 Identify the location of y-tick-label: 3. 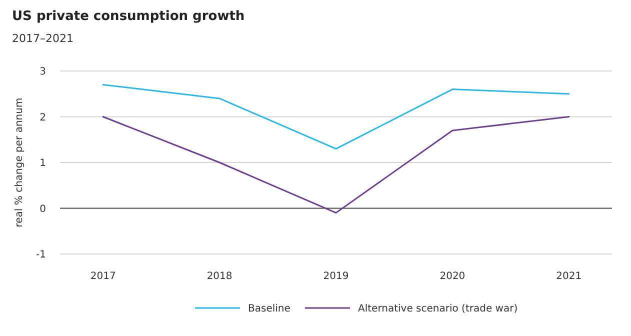
(43, 72).